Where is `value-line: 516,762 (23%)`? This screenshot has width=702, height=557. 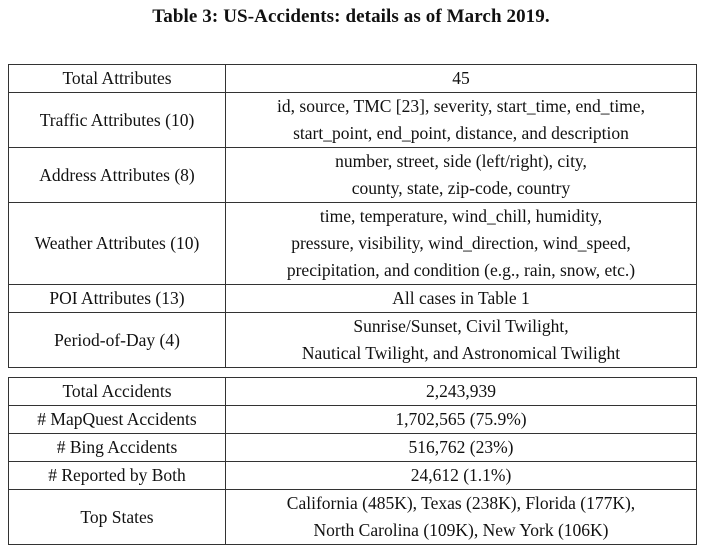 value-line: 516,762 (23%) is located at coordinates (461, 447).